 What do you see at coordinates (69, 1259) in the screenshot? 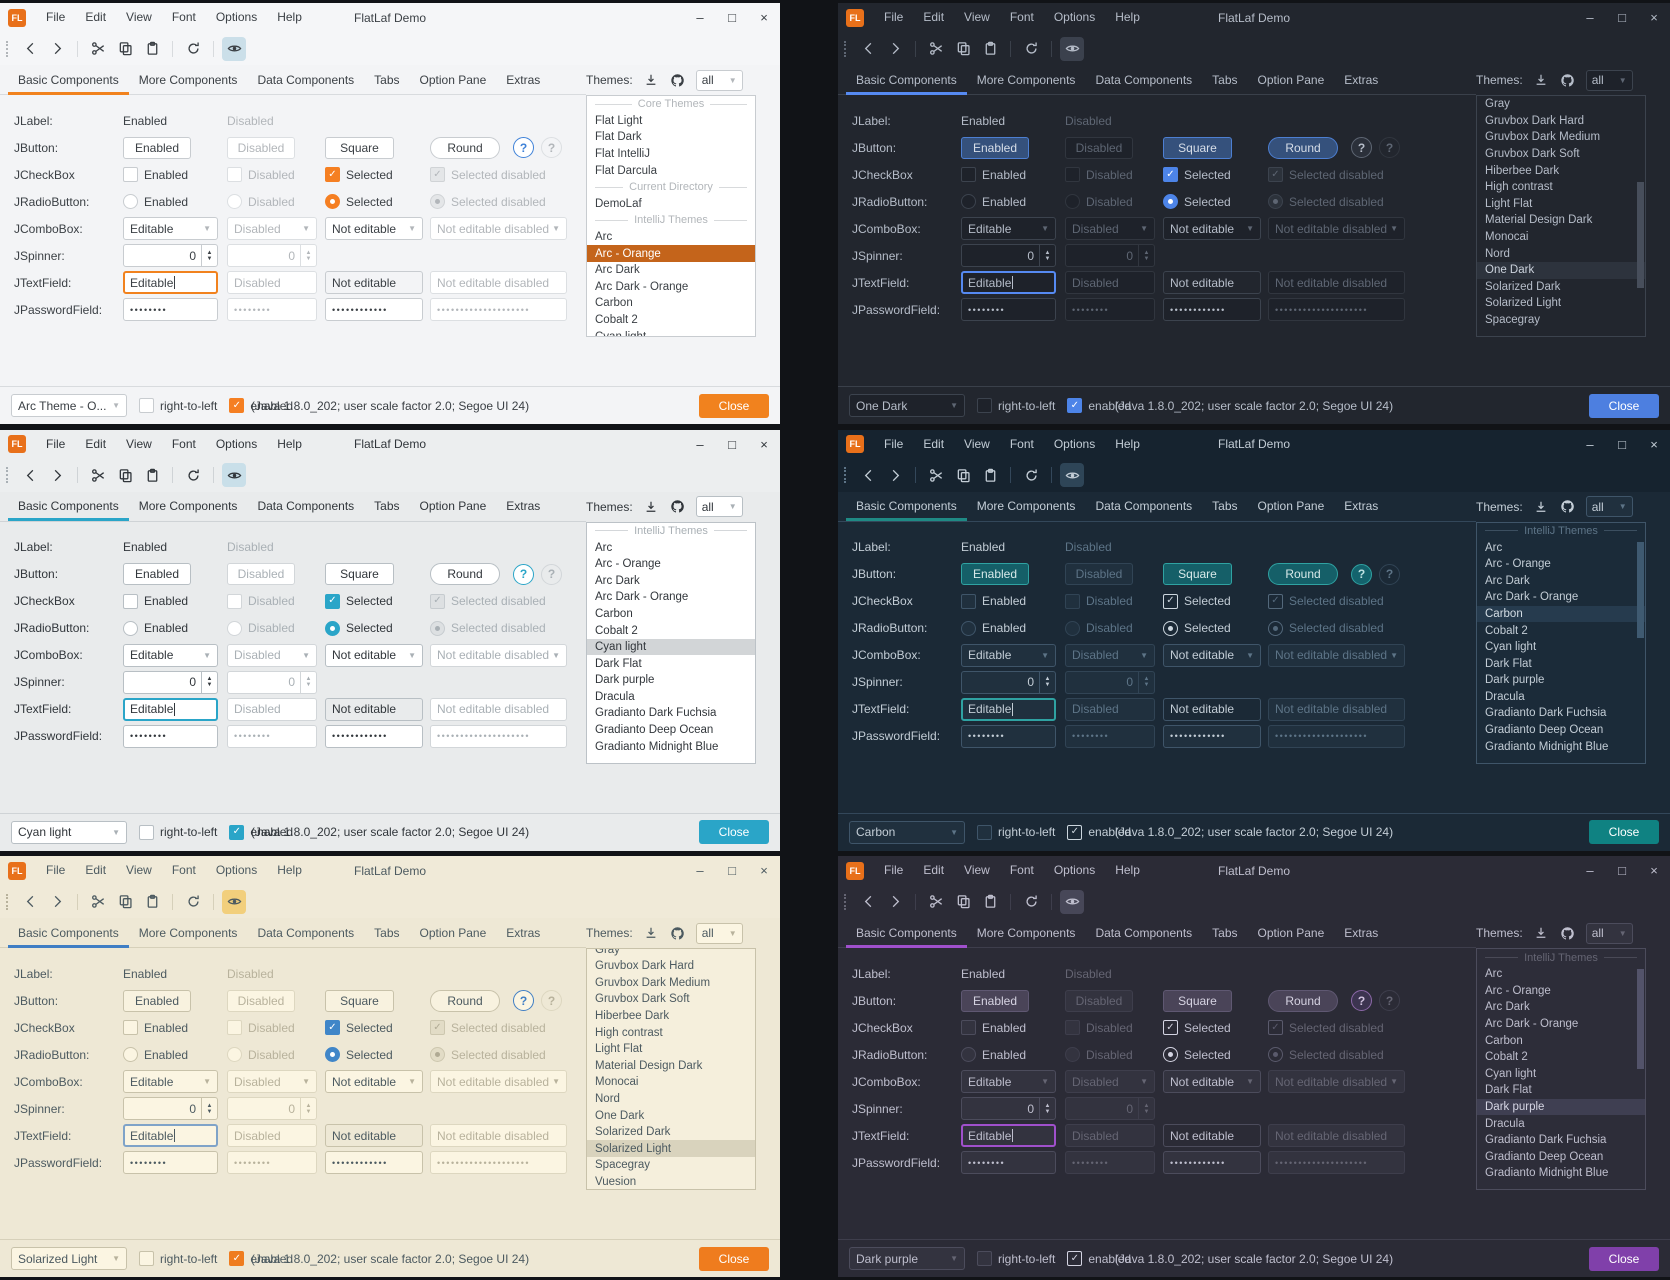
I see `theme-combo: Solarized Light ▼` at bounding box center [69, 1259].